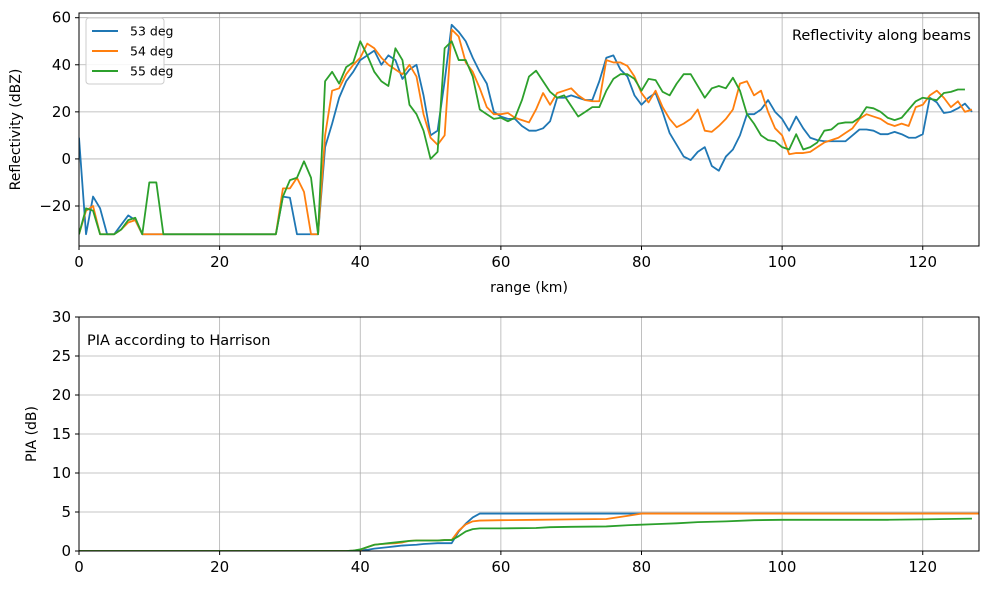 The image size is (989, 589). What do you see at coordinates (32, 434) in the screenshot?
I see `pia-y-axis-label: PIA (dB)` at bounding box center [32, 434].